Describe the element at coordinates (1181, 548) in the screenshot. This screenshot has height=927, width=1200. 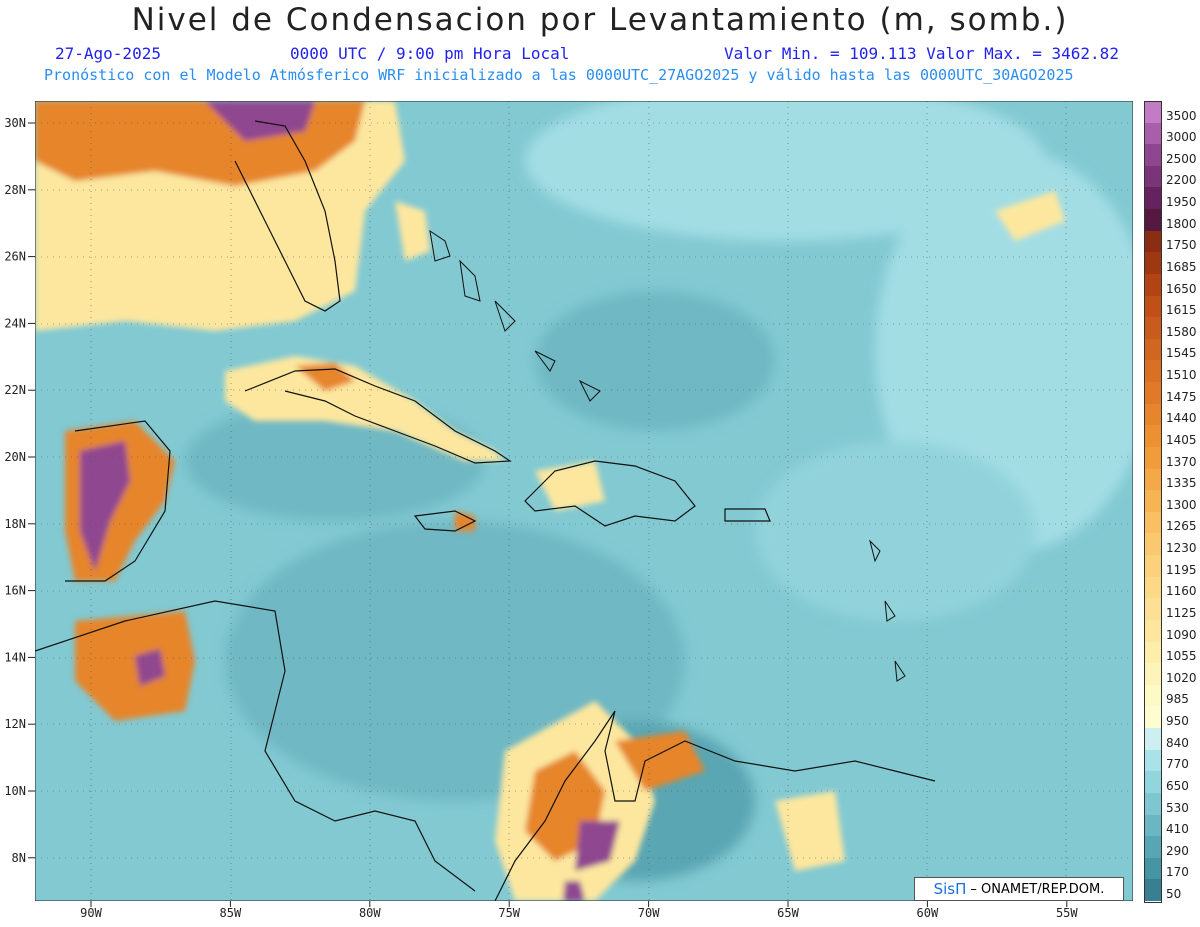
I see `colorbar-label: 1230` at that location.